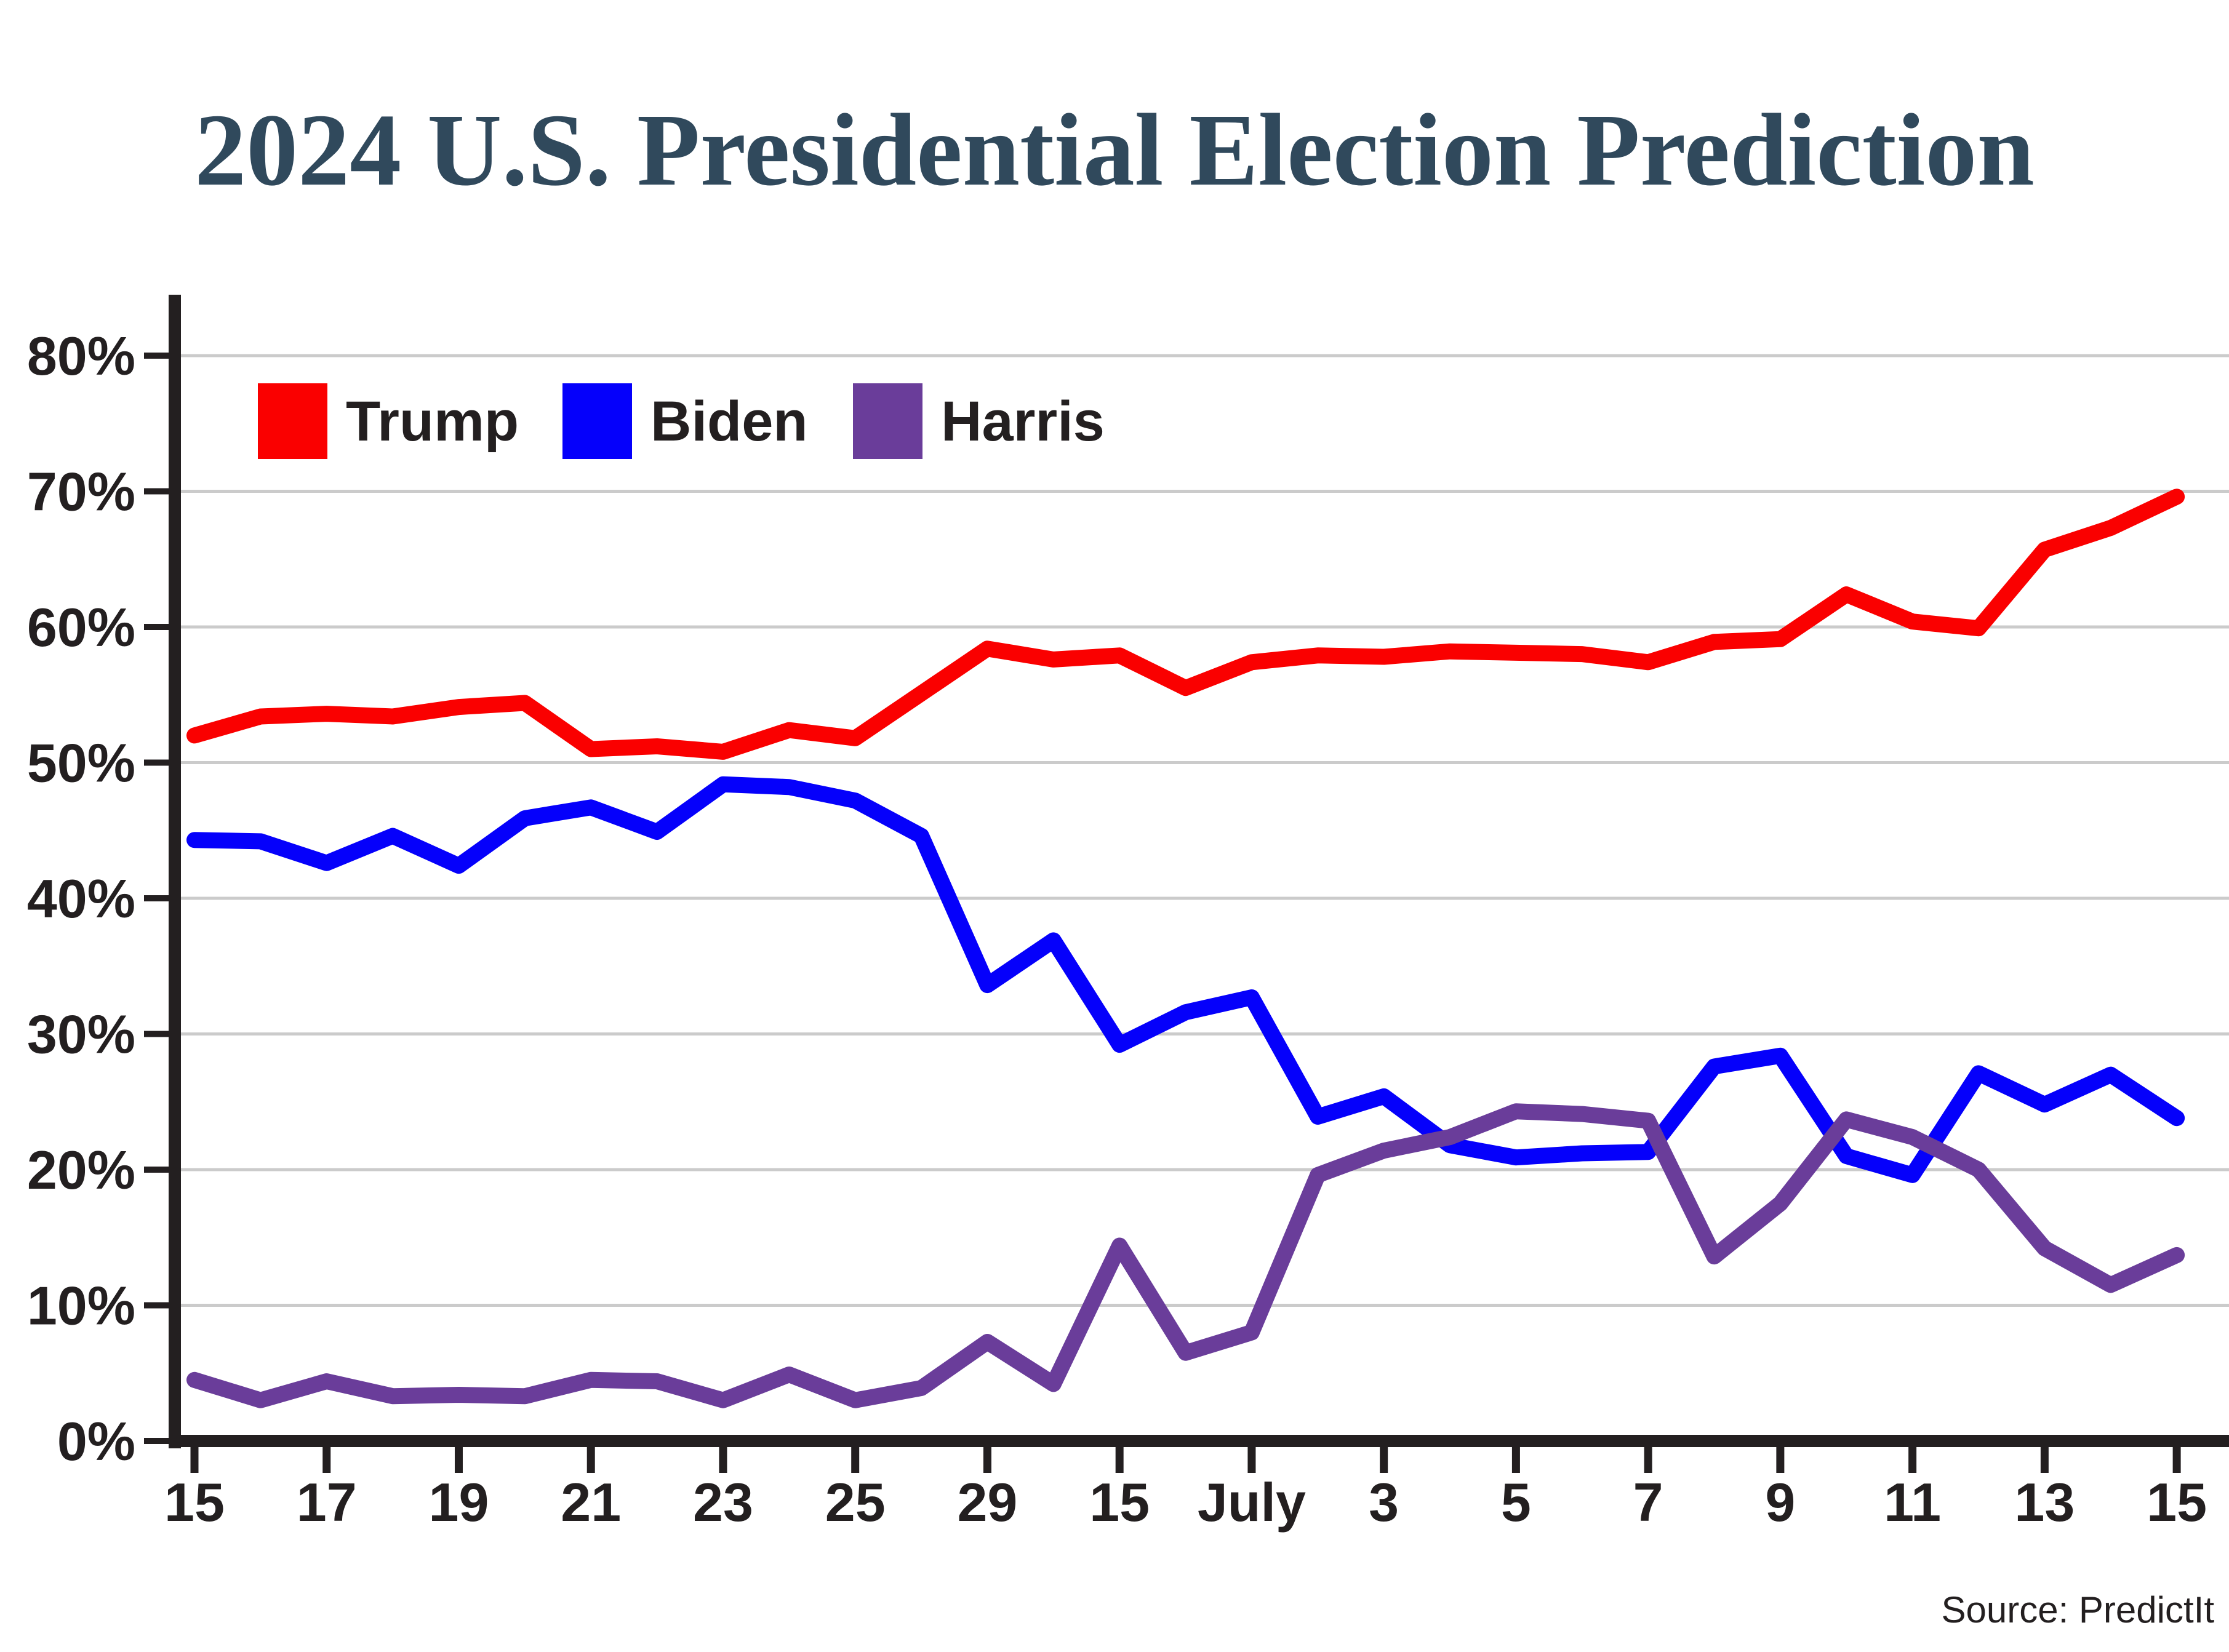 The image size is (2229, 1652). Describe the element at coordinates (1648, 1502) in the screenshot. I see `x-tick-label: 7` at that location.